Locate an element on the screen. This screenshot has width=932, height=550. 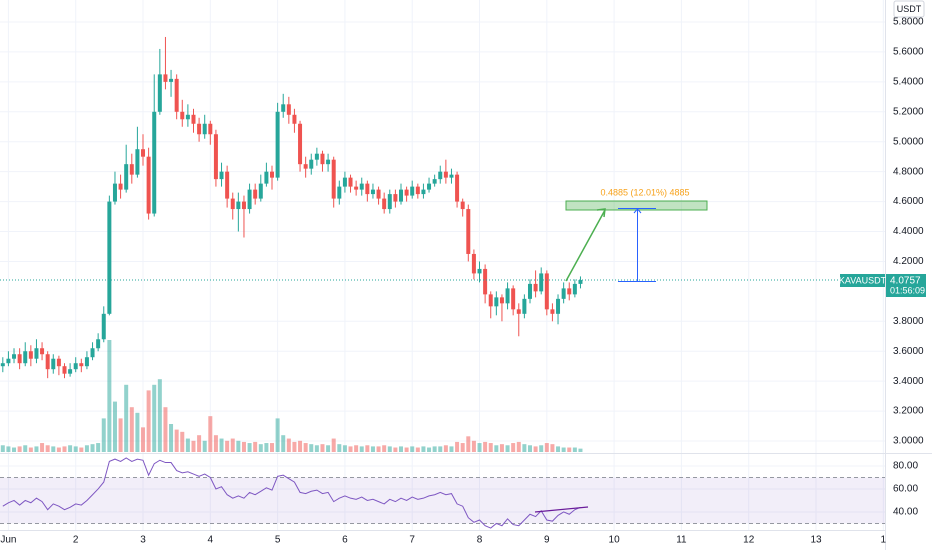
currency-box is located at coordinates (909, 9).